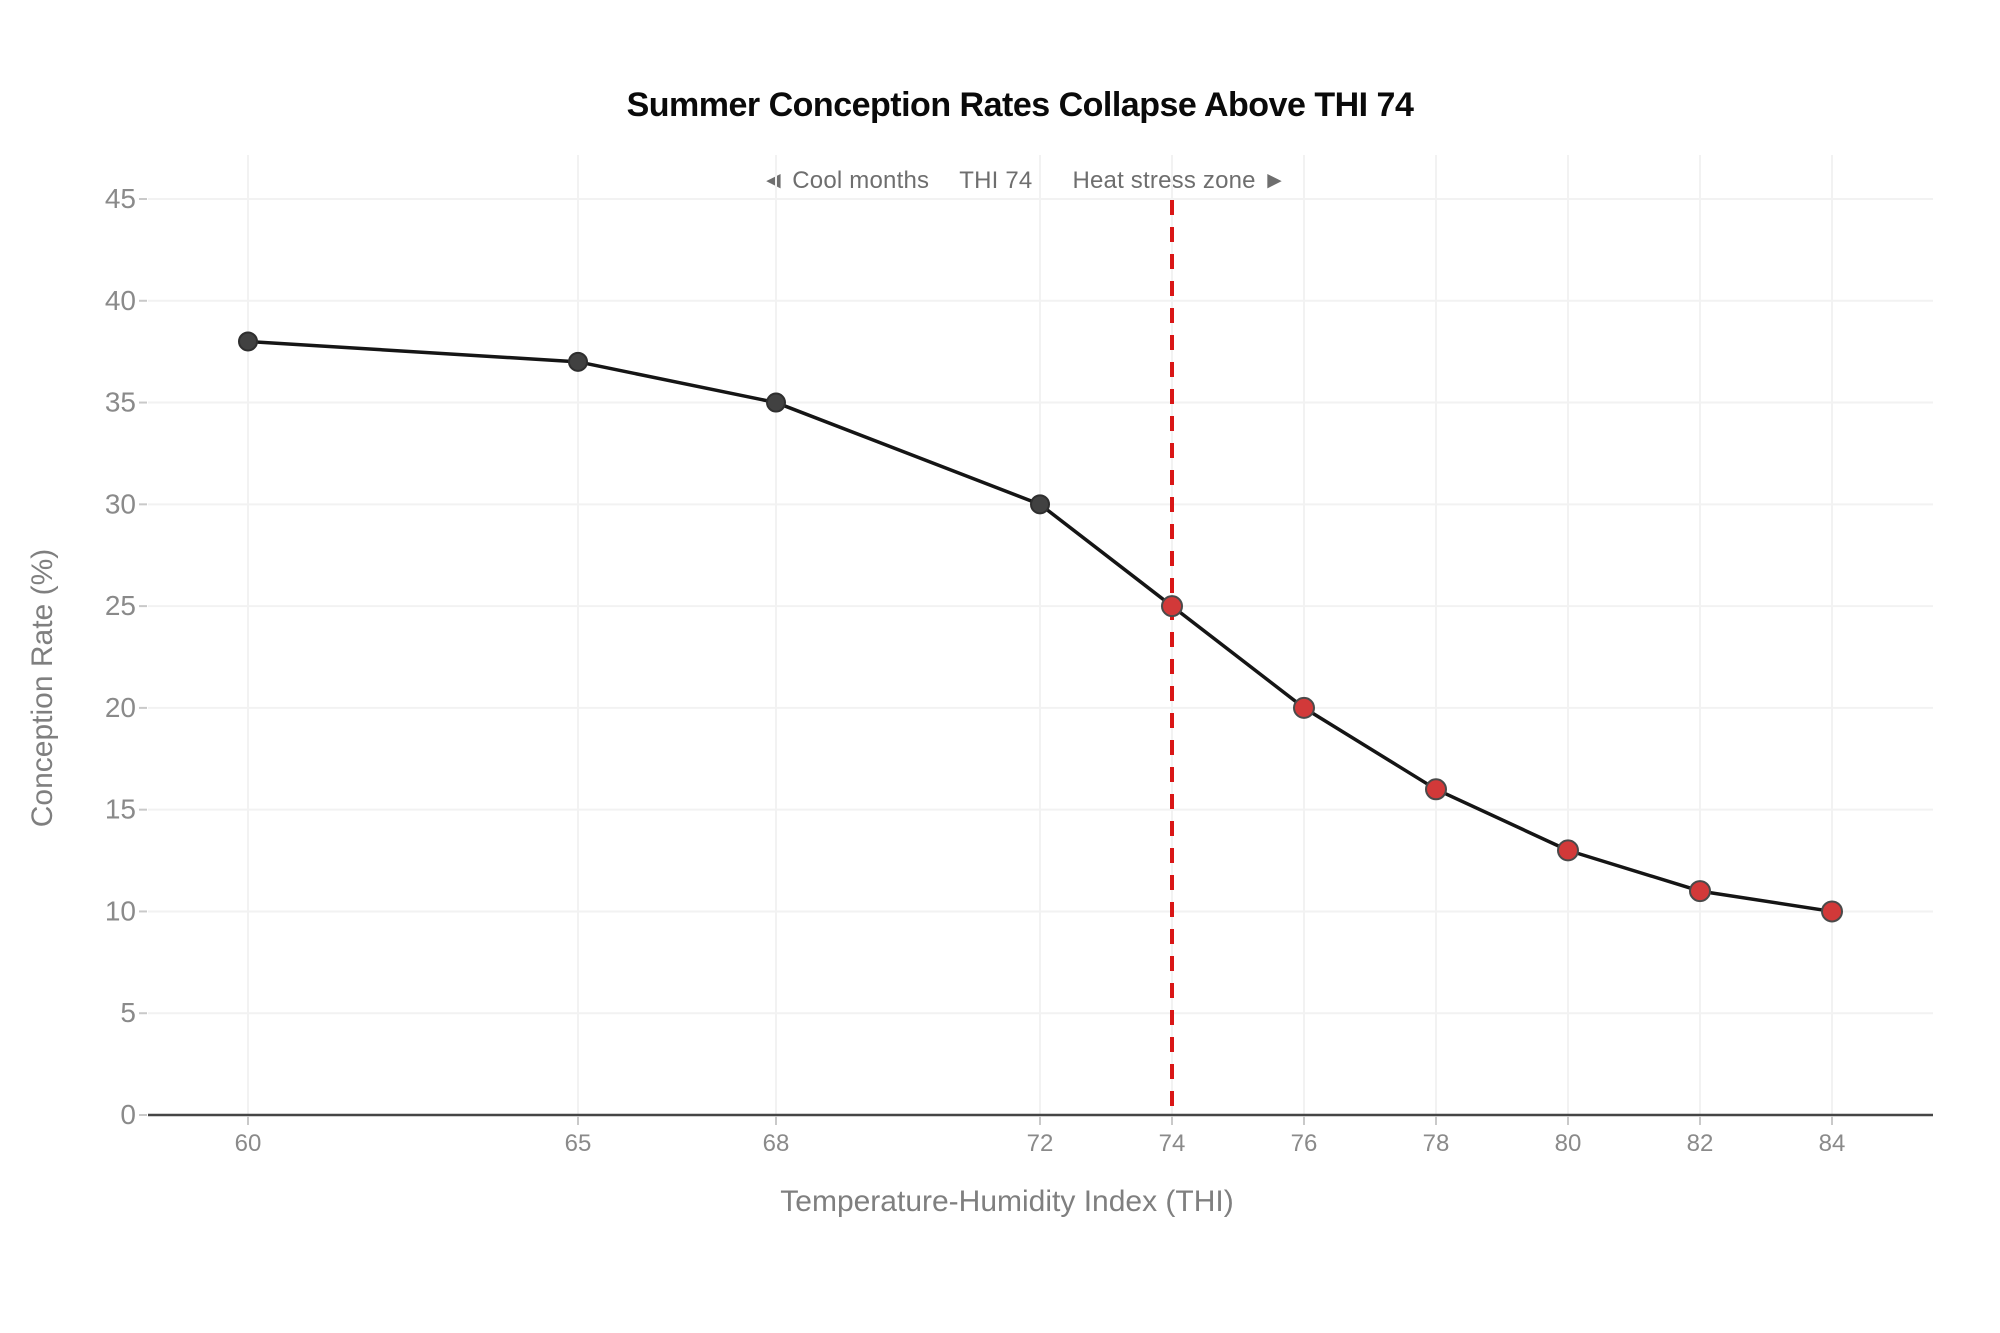 Image resolution: width=2000 pixels, height=1333 pixels. Describe the element at coordinates (120, 503) in the screenshot. I see `y-tick-label: 30` at that location.